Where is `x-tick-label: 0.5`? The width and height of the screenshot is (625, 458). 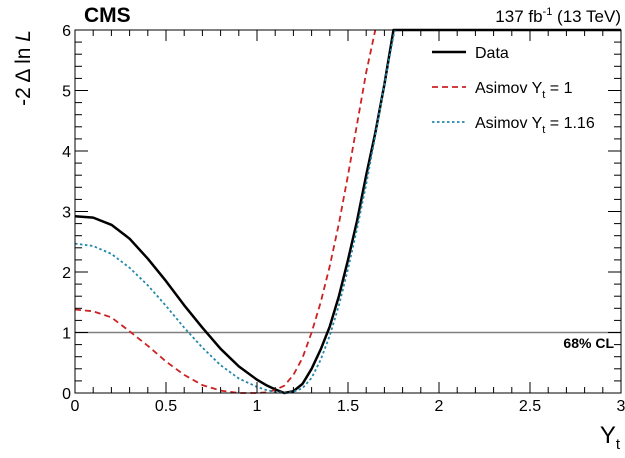 x-tick-label: 0.5 is located at coordinates (166, 406).